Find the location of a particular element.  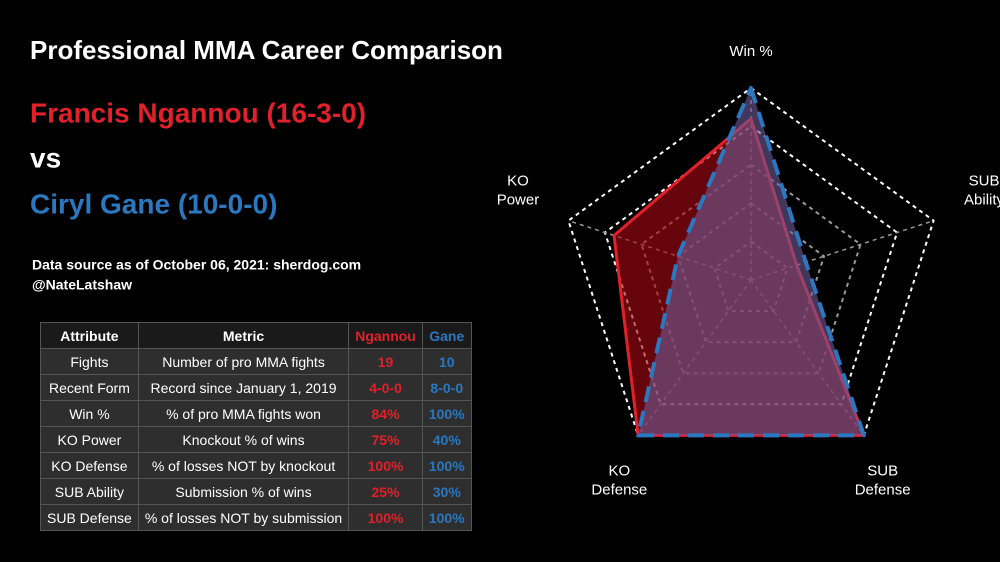

title: Professional MMA Career Comparison is located at coordinates (266, 50).